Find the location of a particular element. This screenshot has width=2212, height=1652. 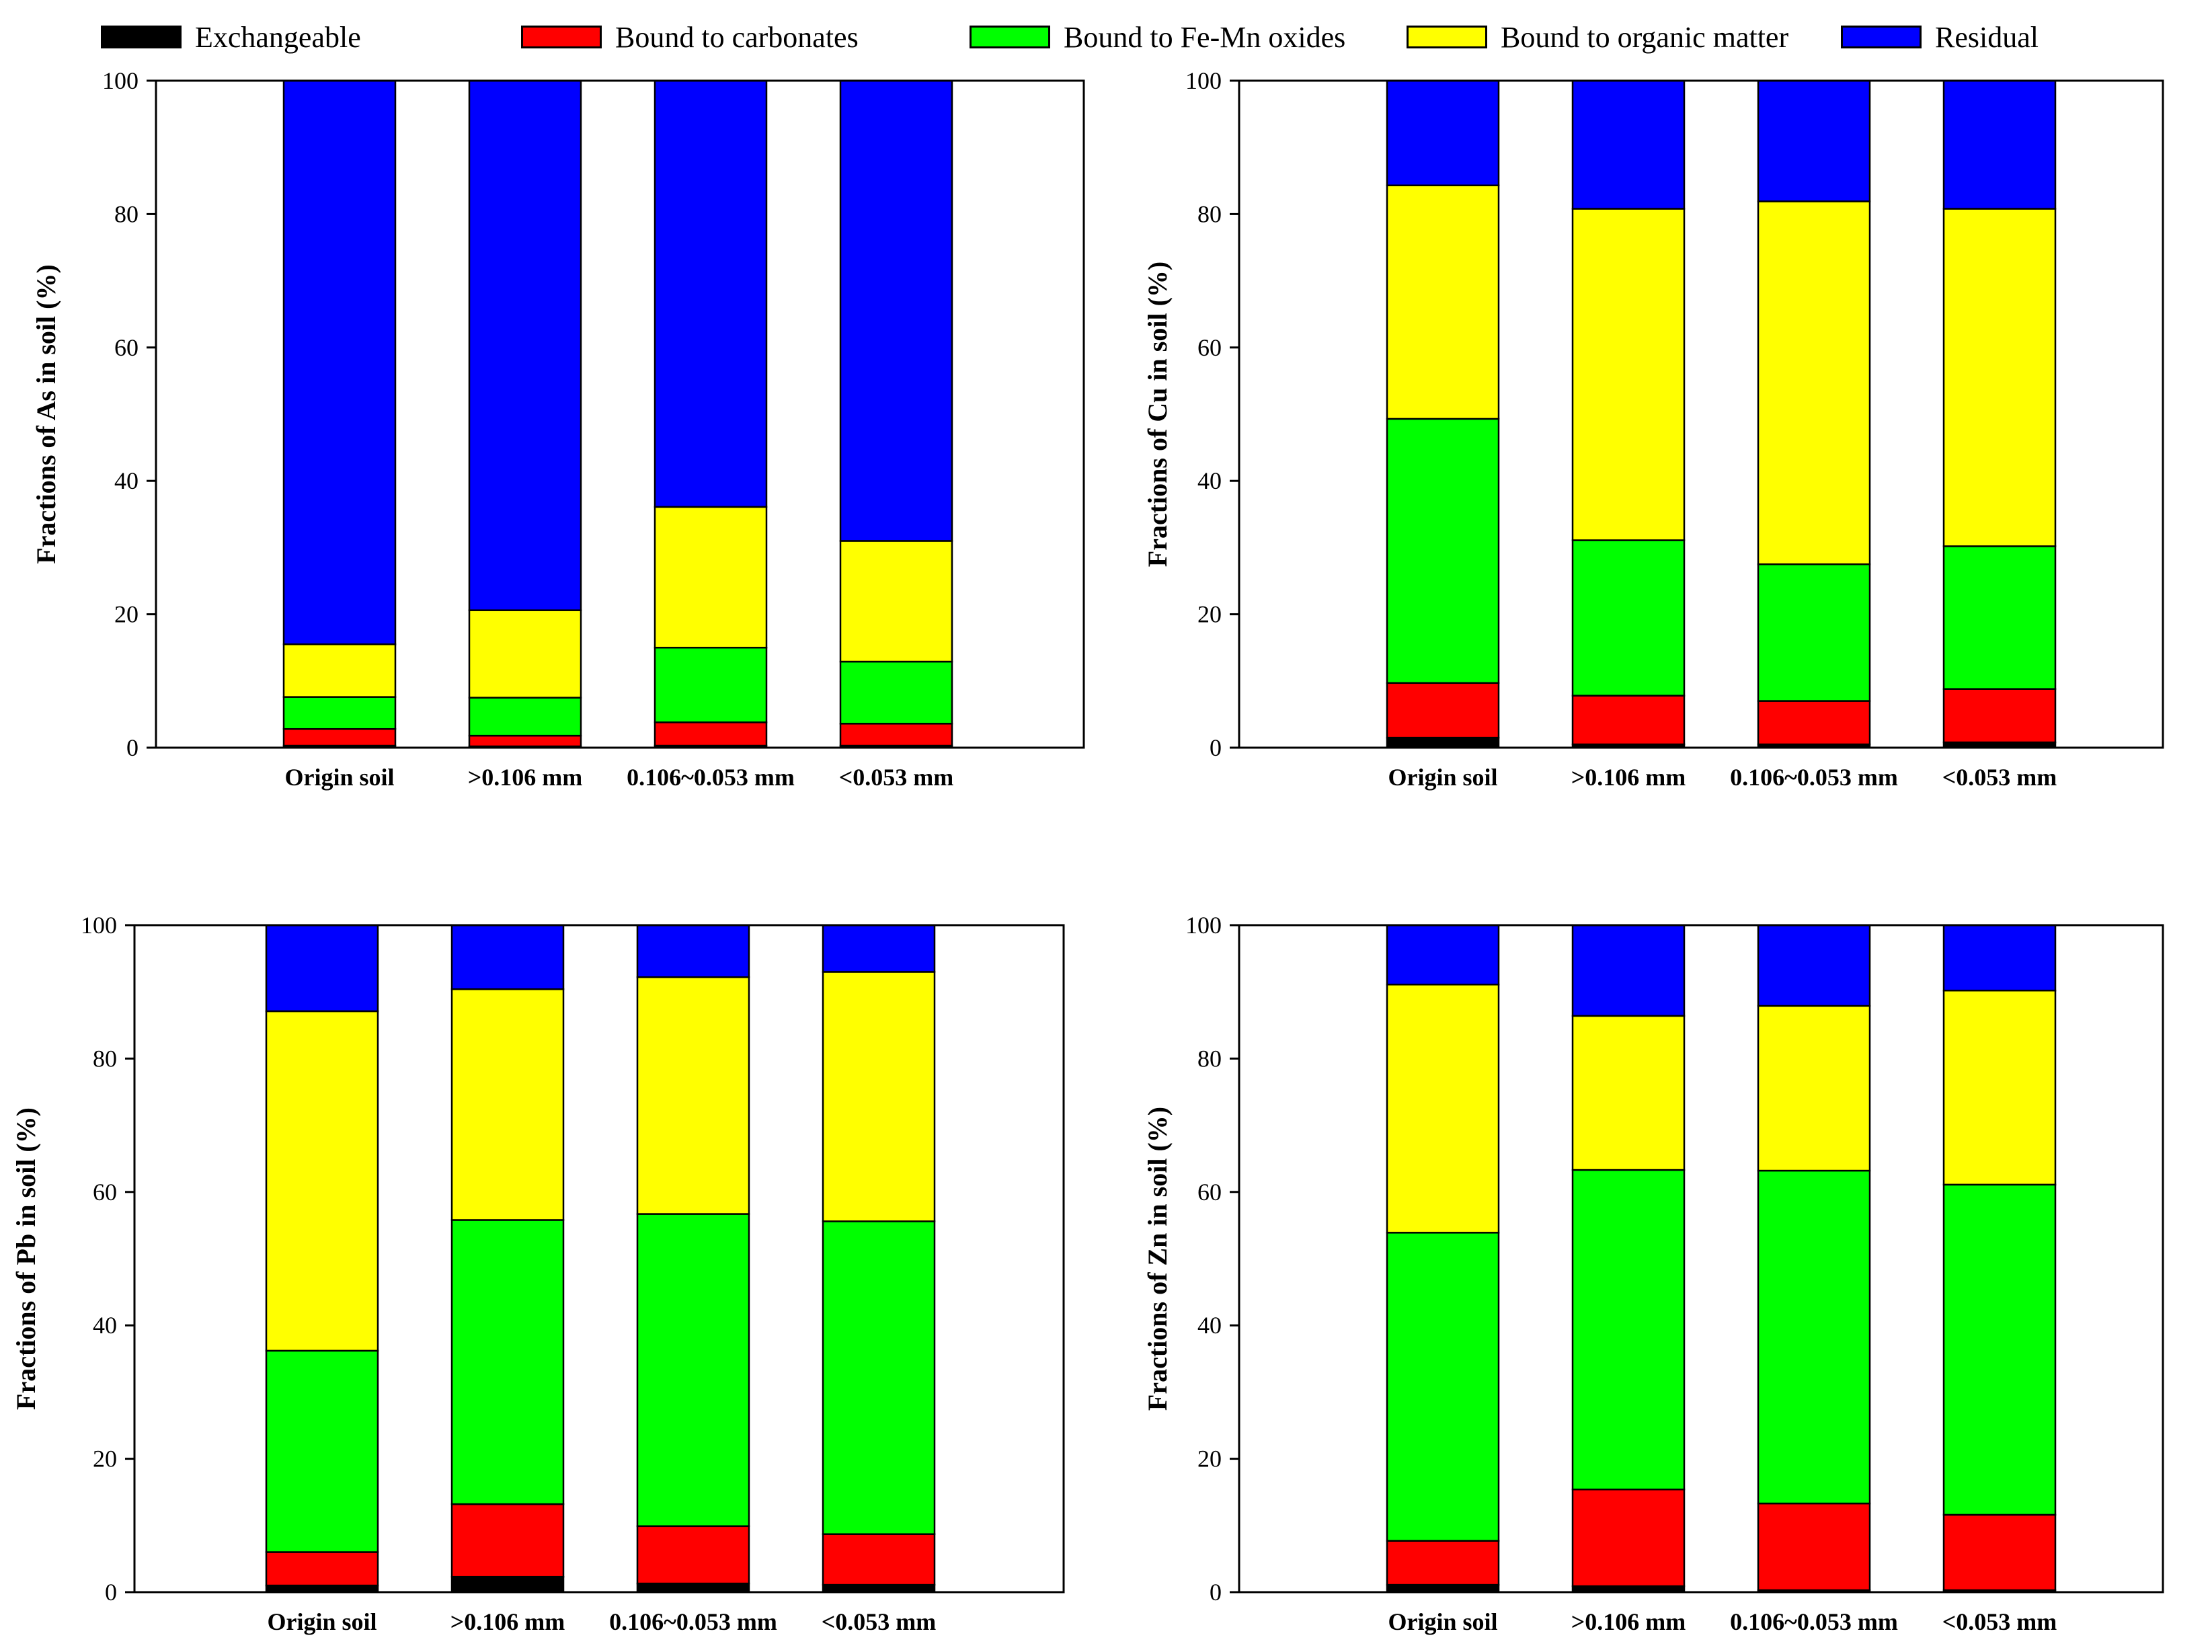

bar-as-0-053-mm-bound-to-carbonates is located at coordinates (896, 735).